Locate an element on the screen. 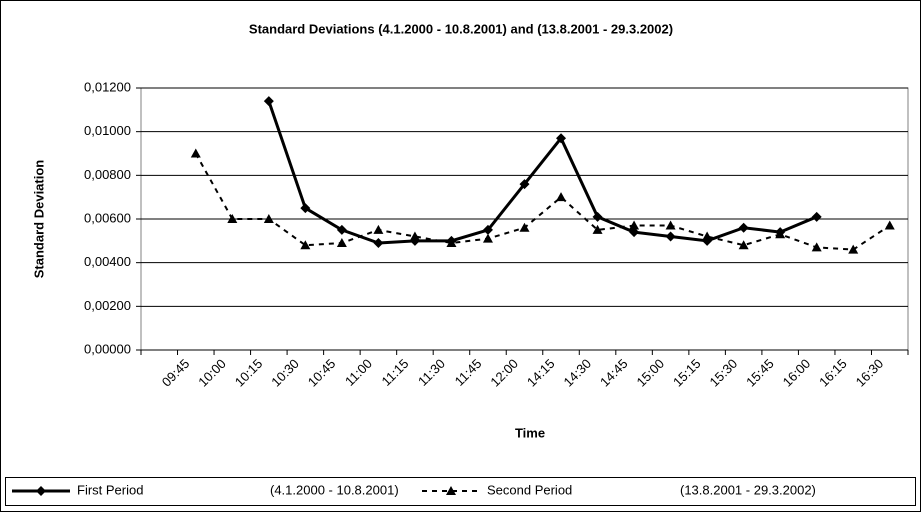 Image resolution: width=921 pixels, height=512 pixels. legend-period: (13.8.2001 - 29.3.2002) is located at coordinates (748, 489).